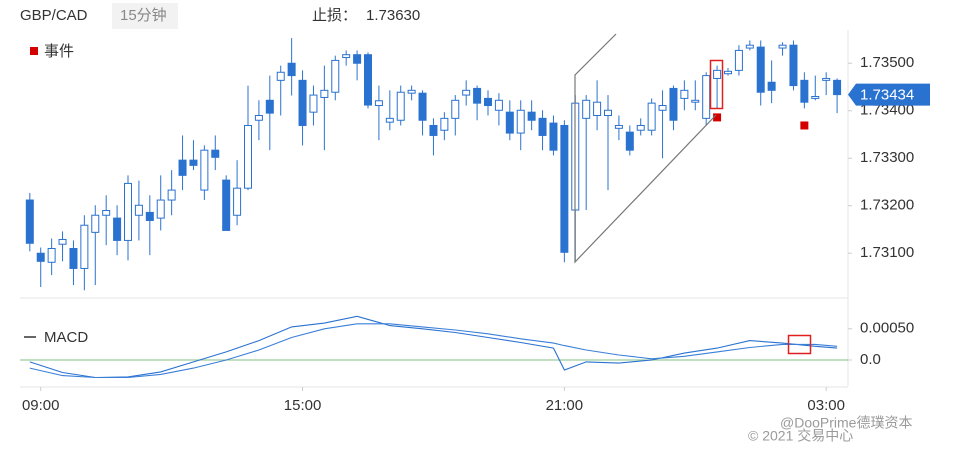 The width and height of the screenshot is (958, 454). I want to click on x-tick-label: 09:00, so click(41, 405).